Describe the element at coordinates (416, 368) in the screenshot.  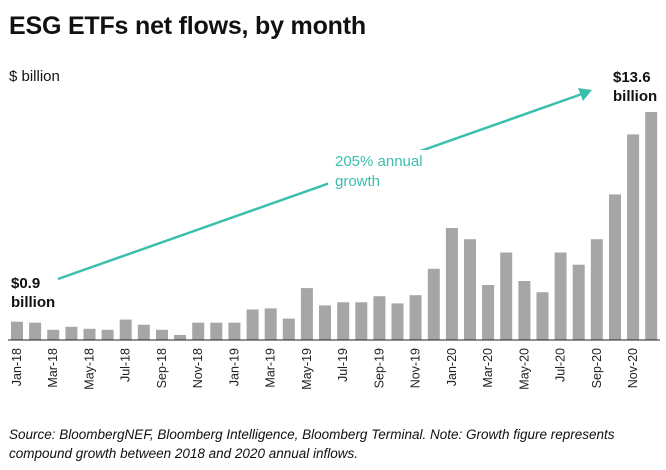
I see `x-tick-label: Nov-19` at that location.